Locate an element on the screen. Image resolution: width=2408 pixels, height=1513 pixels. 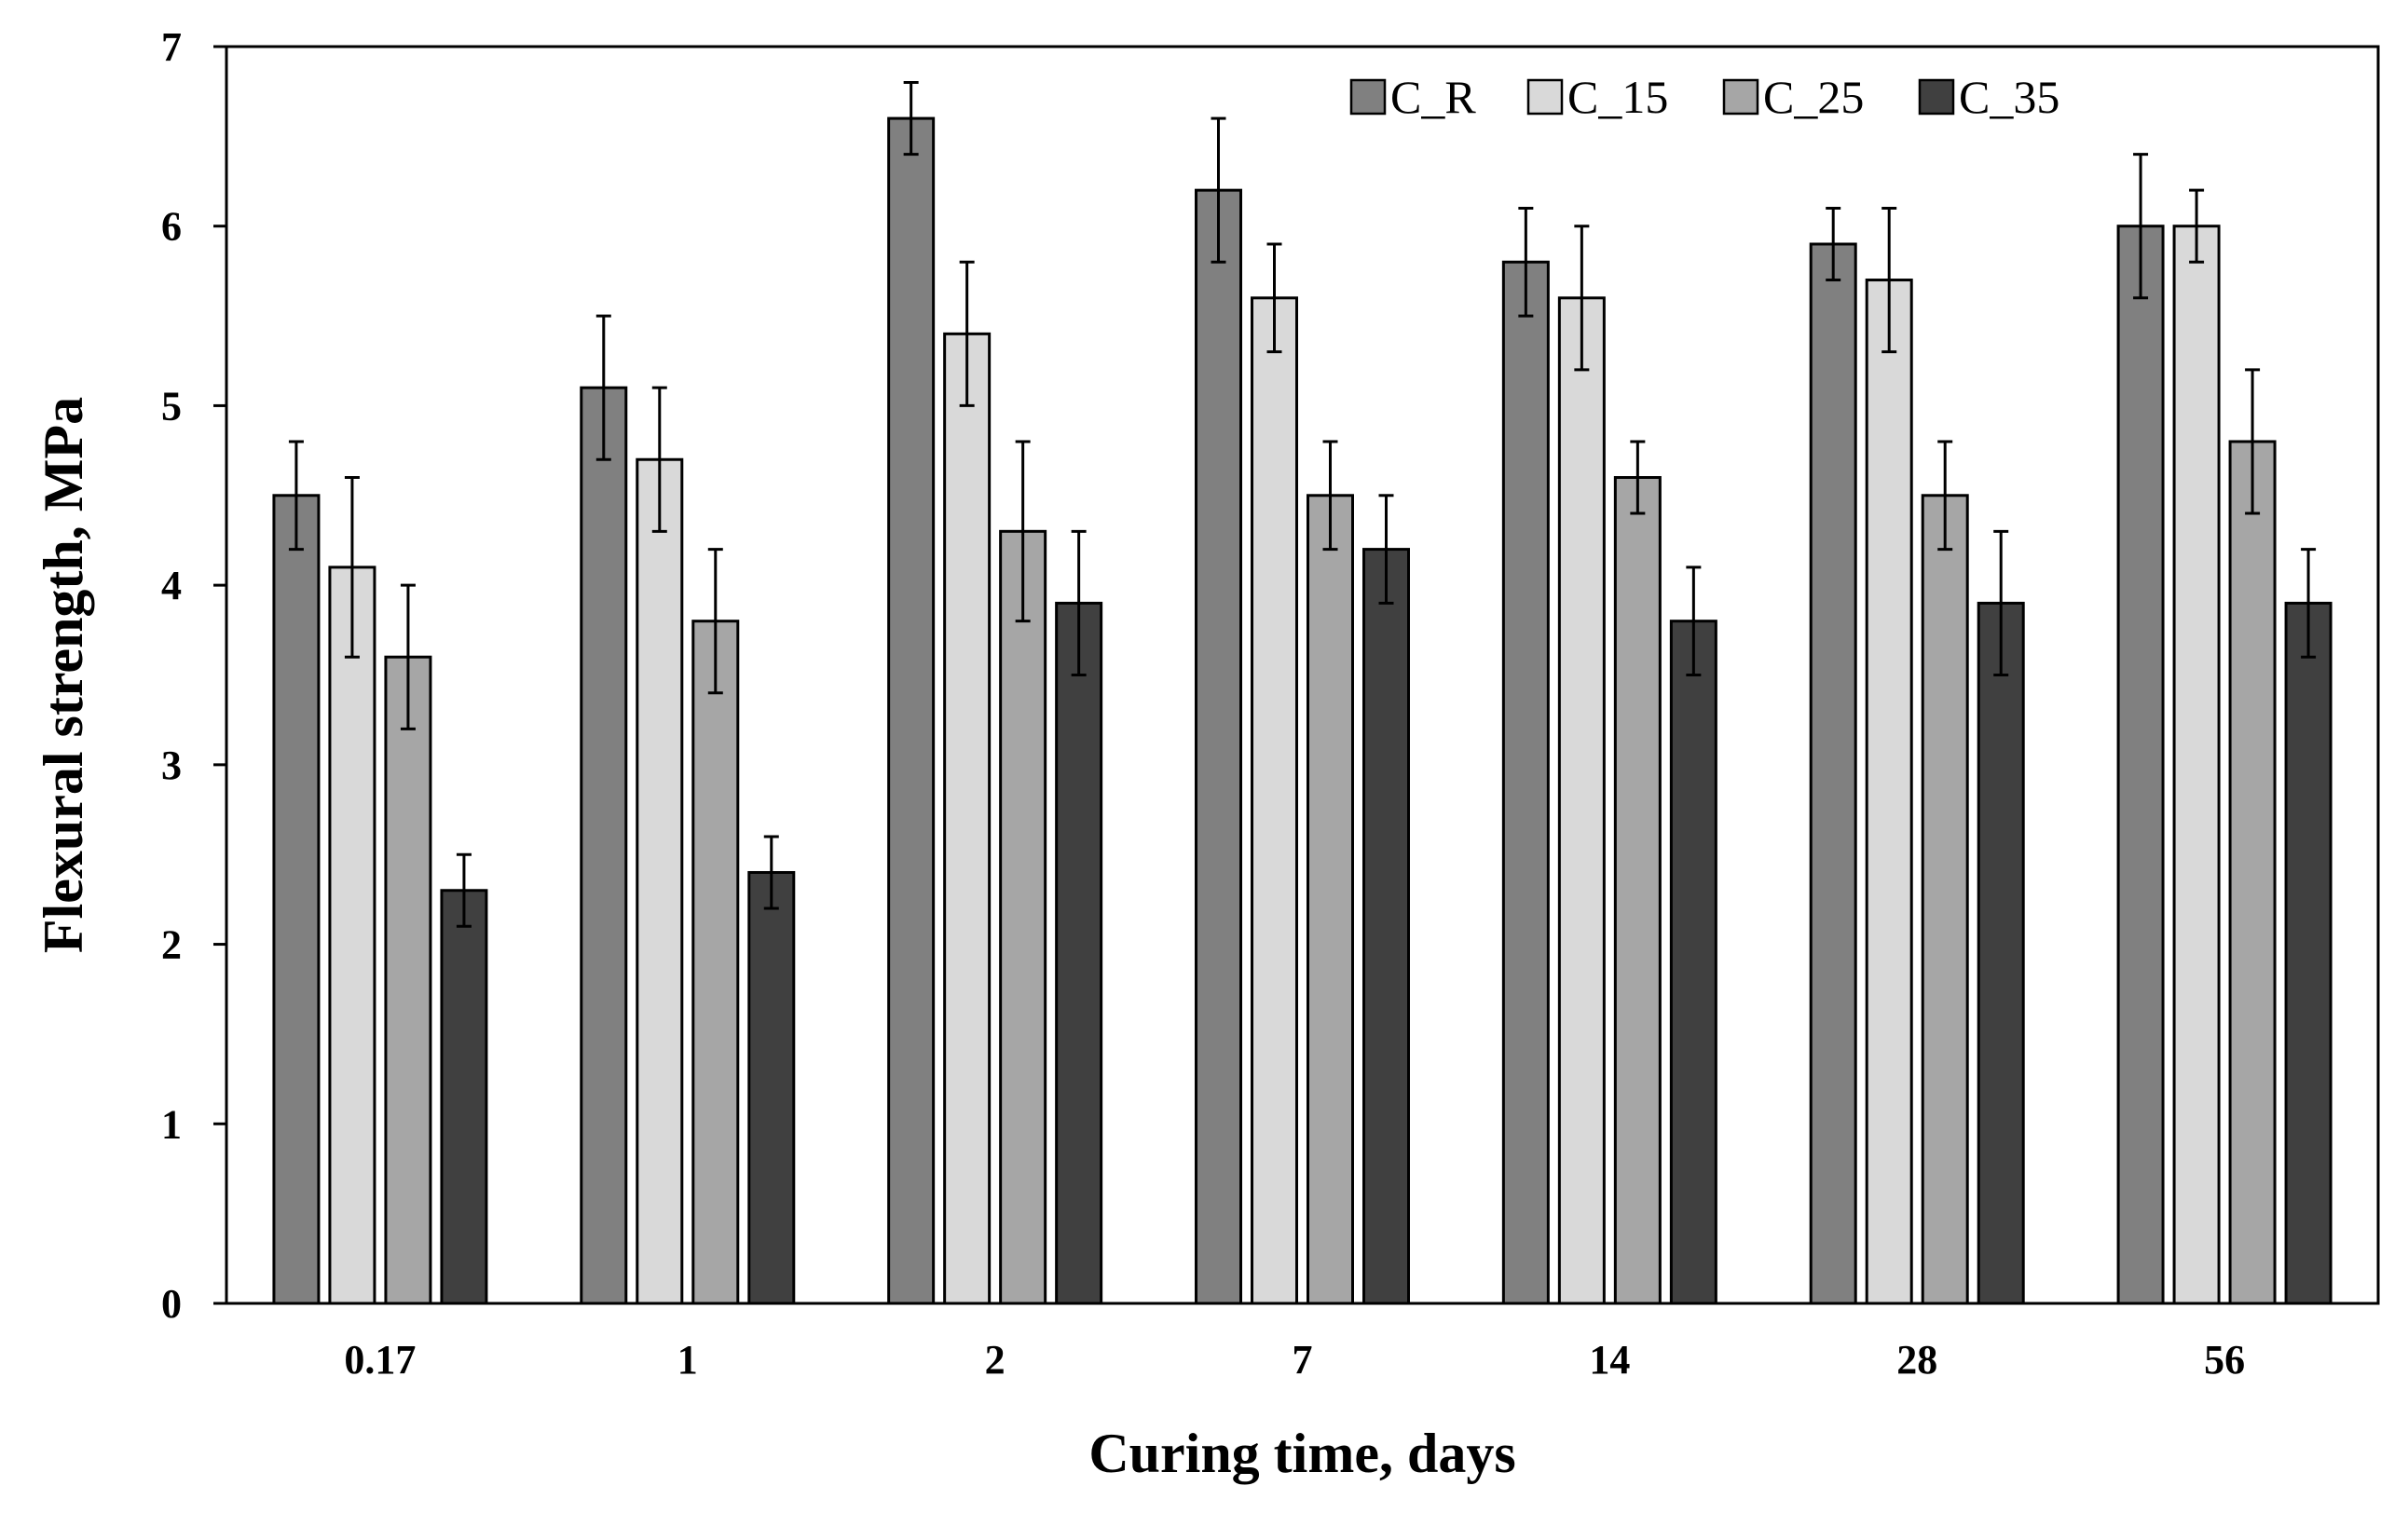
legend-label-c-35: C_35 is located at coordinates (2009, 97).